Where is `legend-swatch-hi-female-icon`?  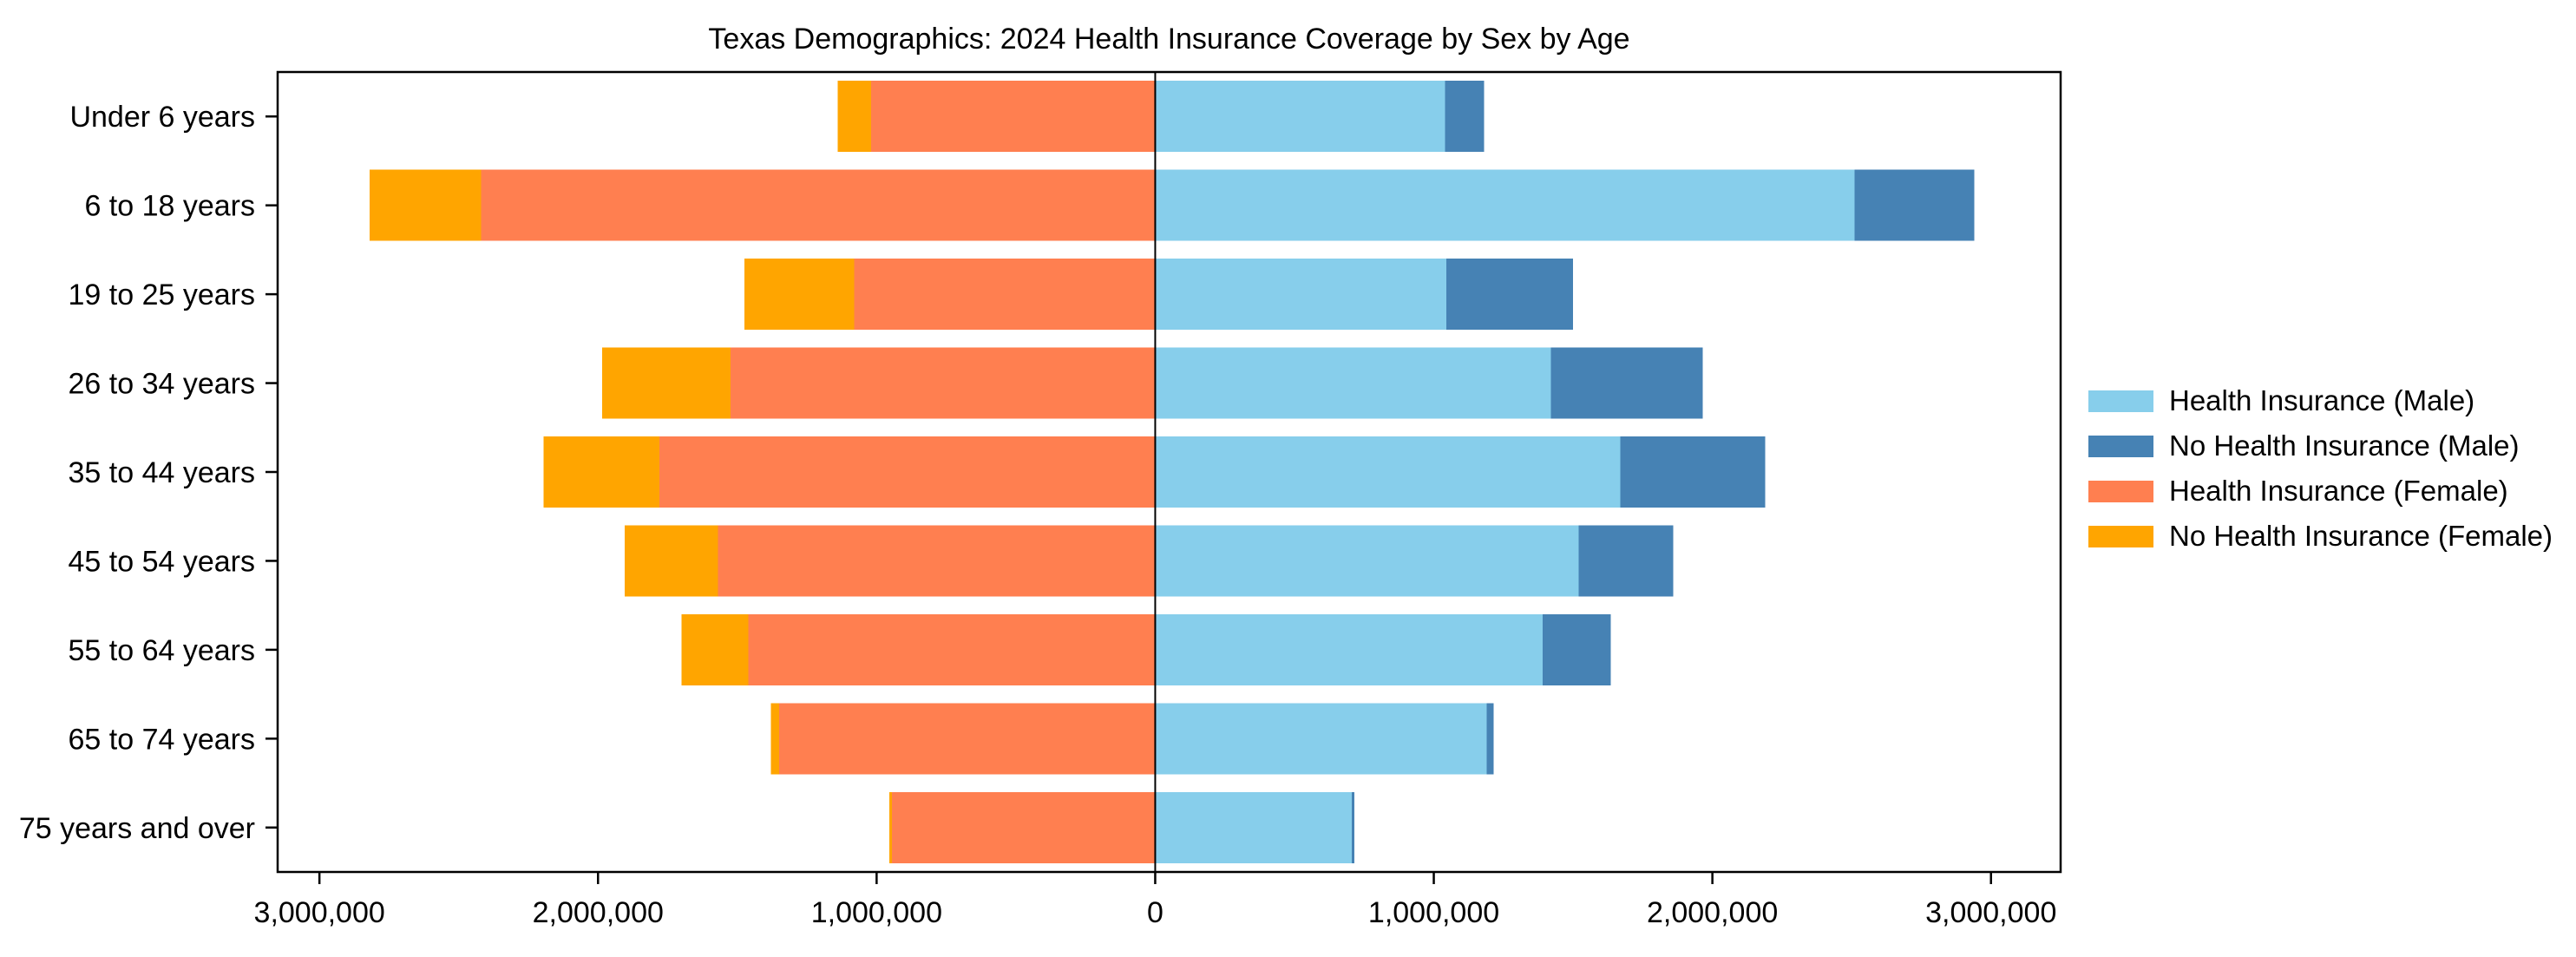 legend-swatch-hi-female-icon is located at coordinates (2120, 491).